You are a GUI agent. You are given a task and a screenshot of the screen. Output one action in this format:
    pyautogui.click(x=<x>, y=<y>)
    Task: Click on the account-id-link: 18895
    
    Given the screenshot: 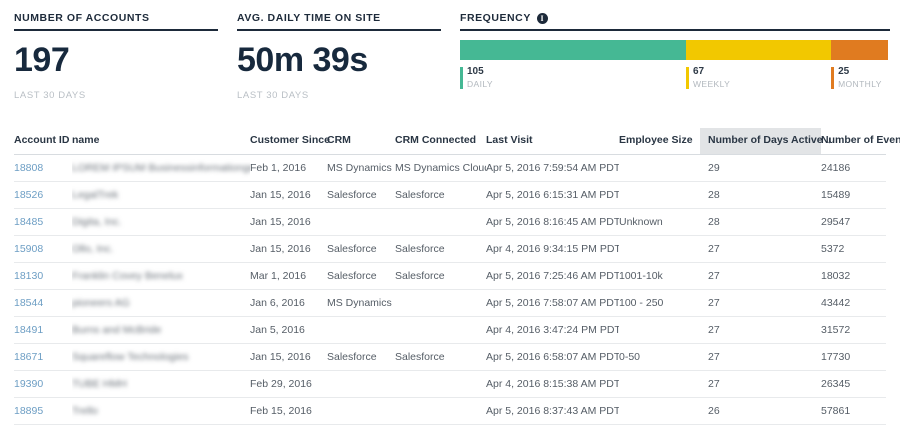 What is the action you would take?
    pyautogui.click(x=29, y=411)
    